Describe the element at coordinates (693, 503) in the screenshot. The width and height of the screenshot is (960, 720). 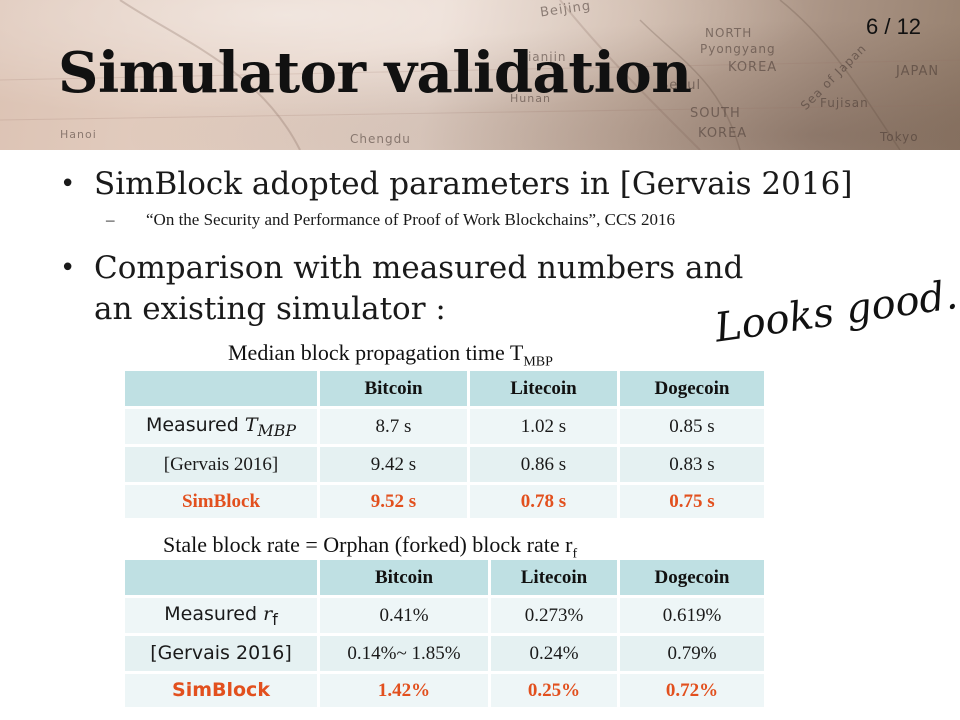
I see `table-cell: 0.75 s` at that location.